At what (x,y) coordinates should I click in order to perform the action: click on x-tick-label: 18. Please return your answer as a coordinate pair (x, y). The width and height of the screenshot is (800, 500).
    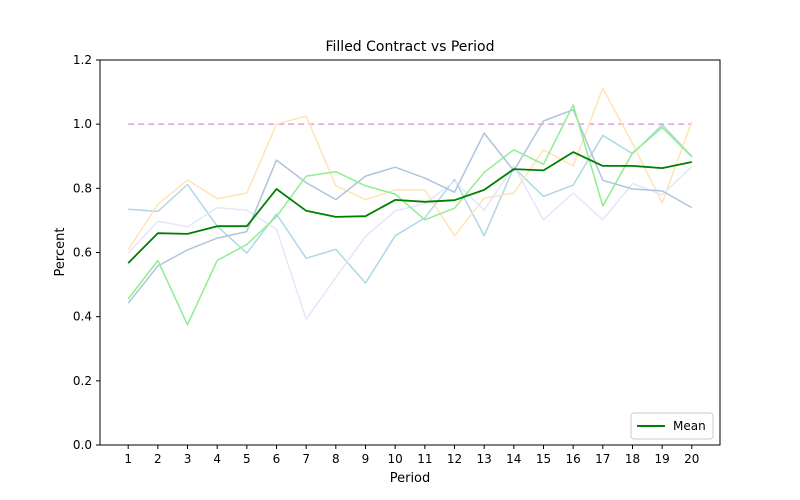
    Looking at the image, I should click on (632, 459).